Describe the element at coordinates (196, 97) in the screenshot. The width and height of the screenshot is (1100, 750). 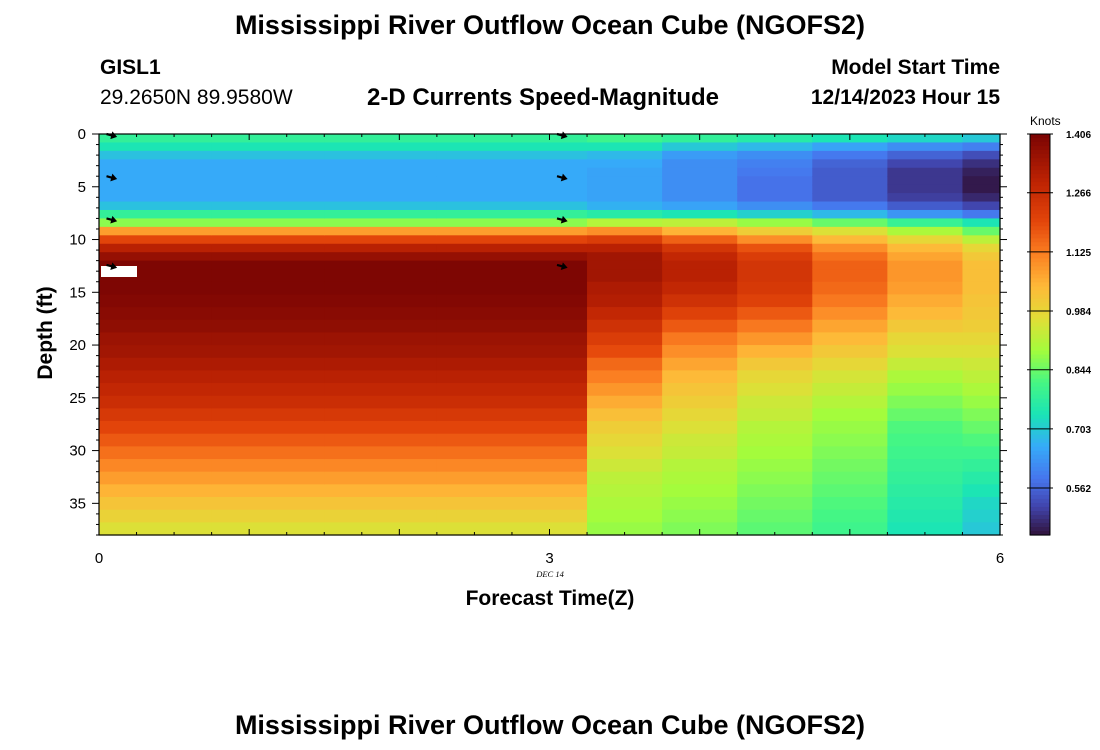
I see `station-coordinates: 29.2650N 89.9580W` at that location.